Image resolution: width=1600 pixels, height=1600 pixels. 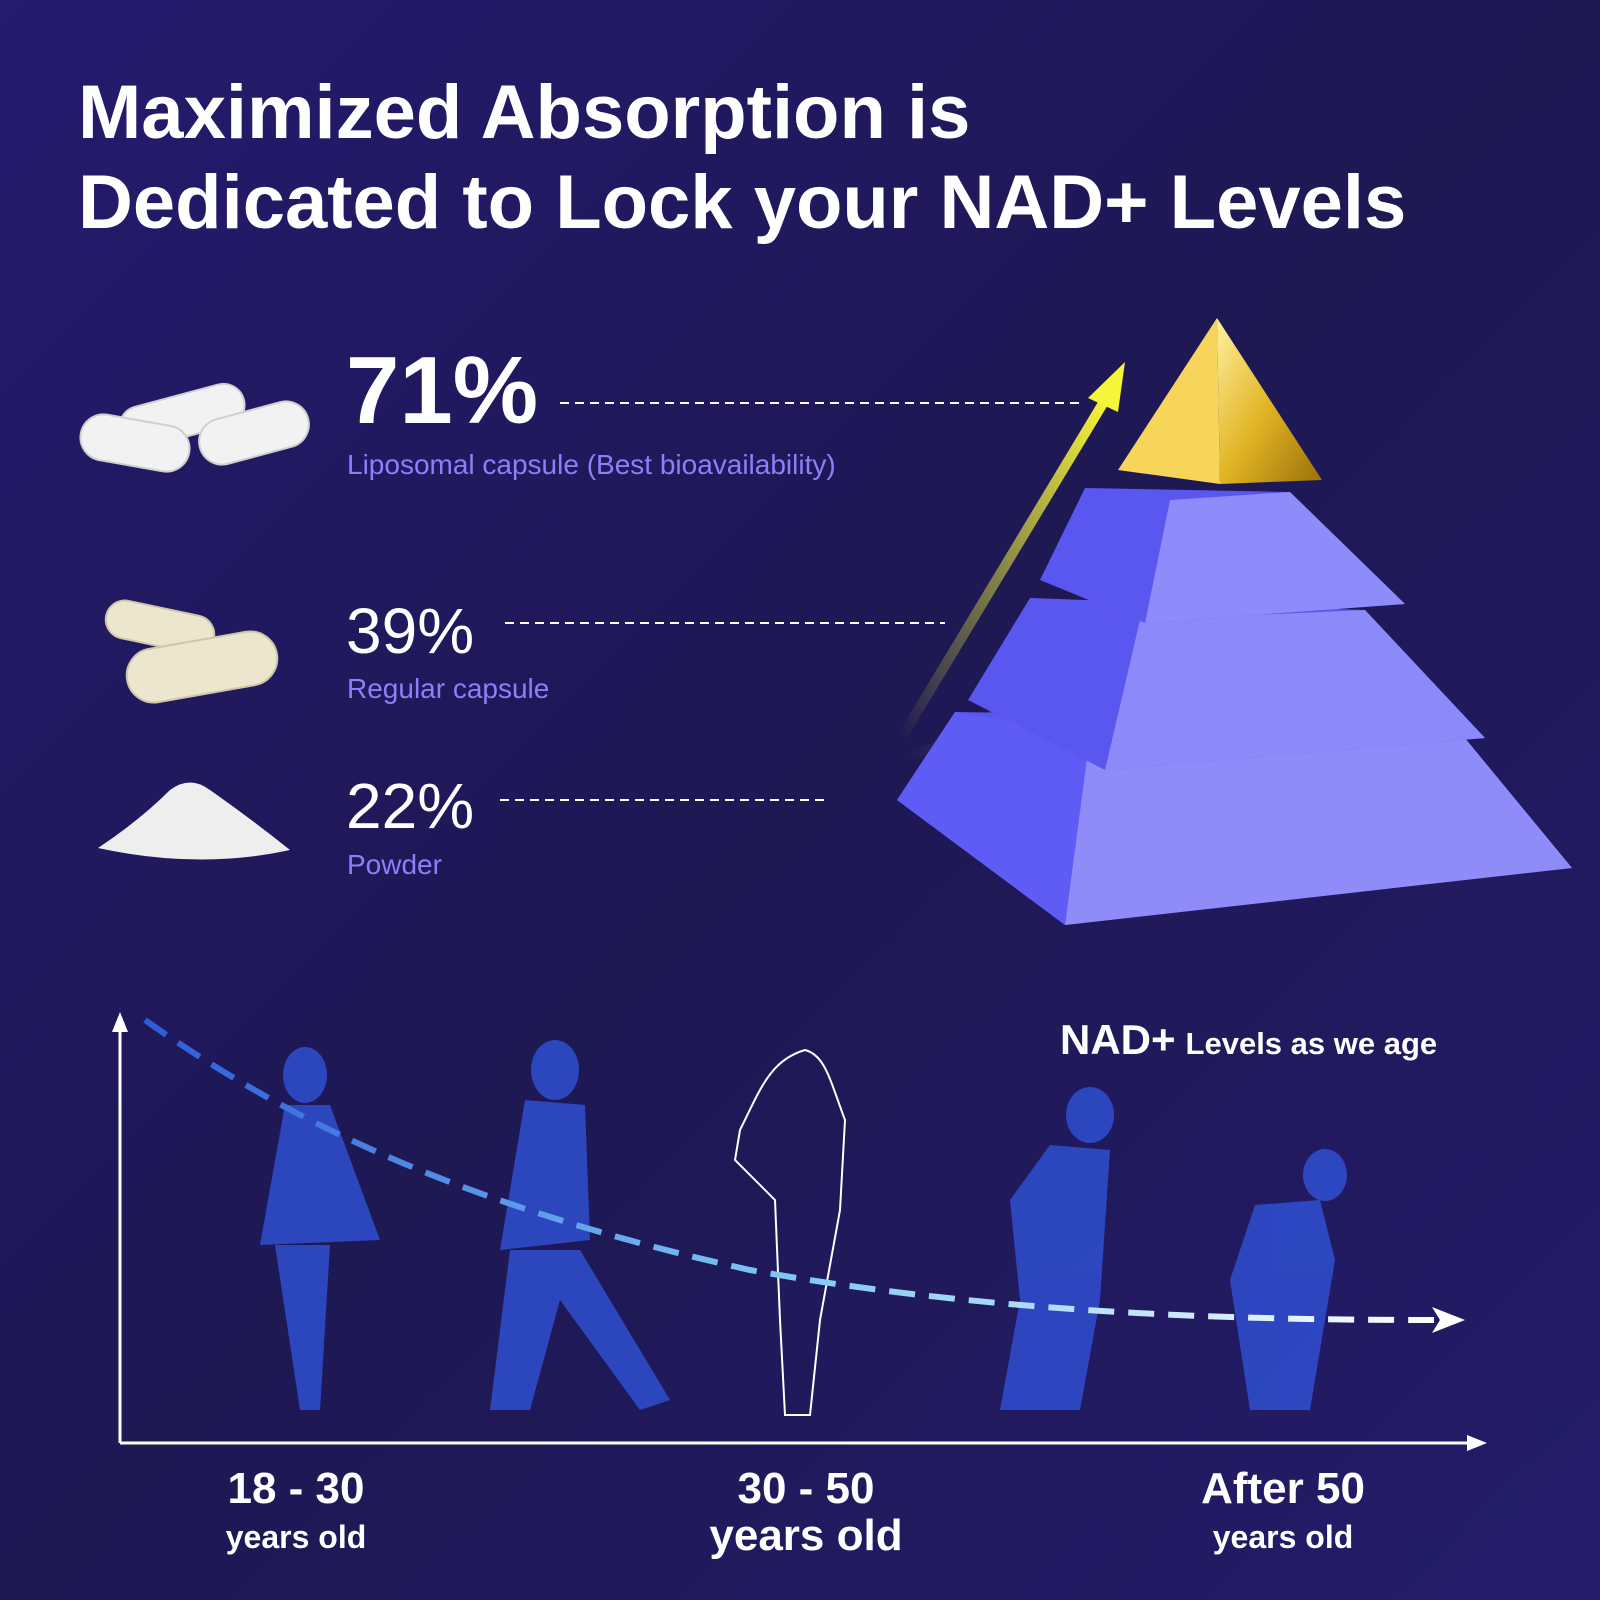 What do you see at coordinates (394, 864) in the screenshot?
I see `stat-label: Powder` at bounding box center [394, 864].